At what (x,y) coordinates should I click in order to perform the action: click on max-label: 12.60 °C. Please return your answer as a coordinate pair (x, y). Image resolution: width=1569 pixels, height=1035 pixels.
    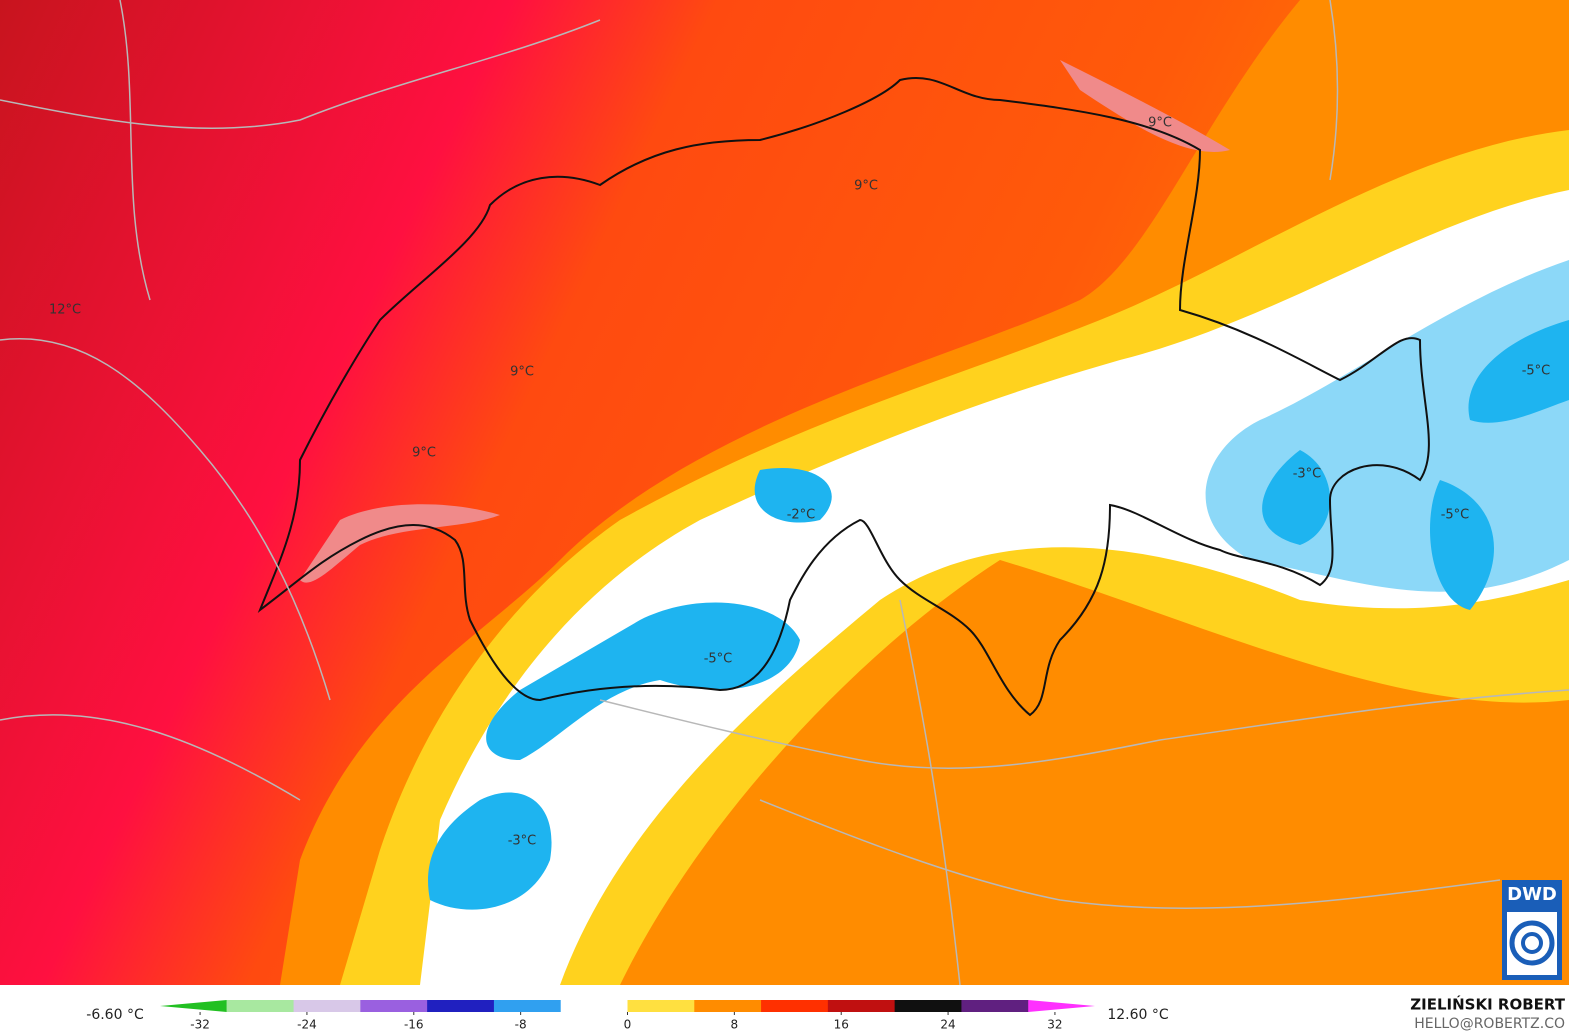
    Looking at the image, I should click on (1138, 1015).